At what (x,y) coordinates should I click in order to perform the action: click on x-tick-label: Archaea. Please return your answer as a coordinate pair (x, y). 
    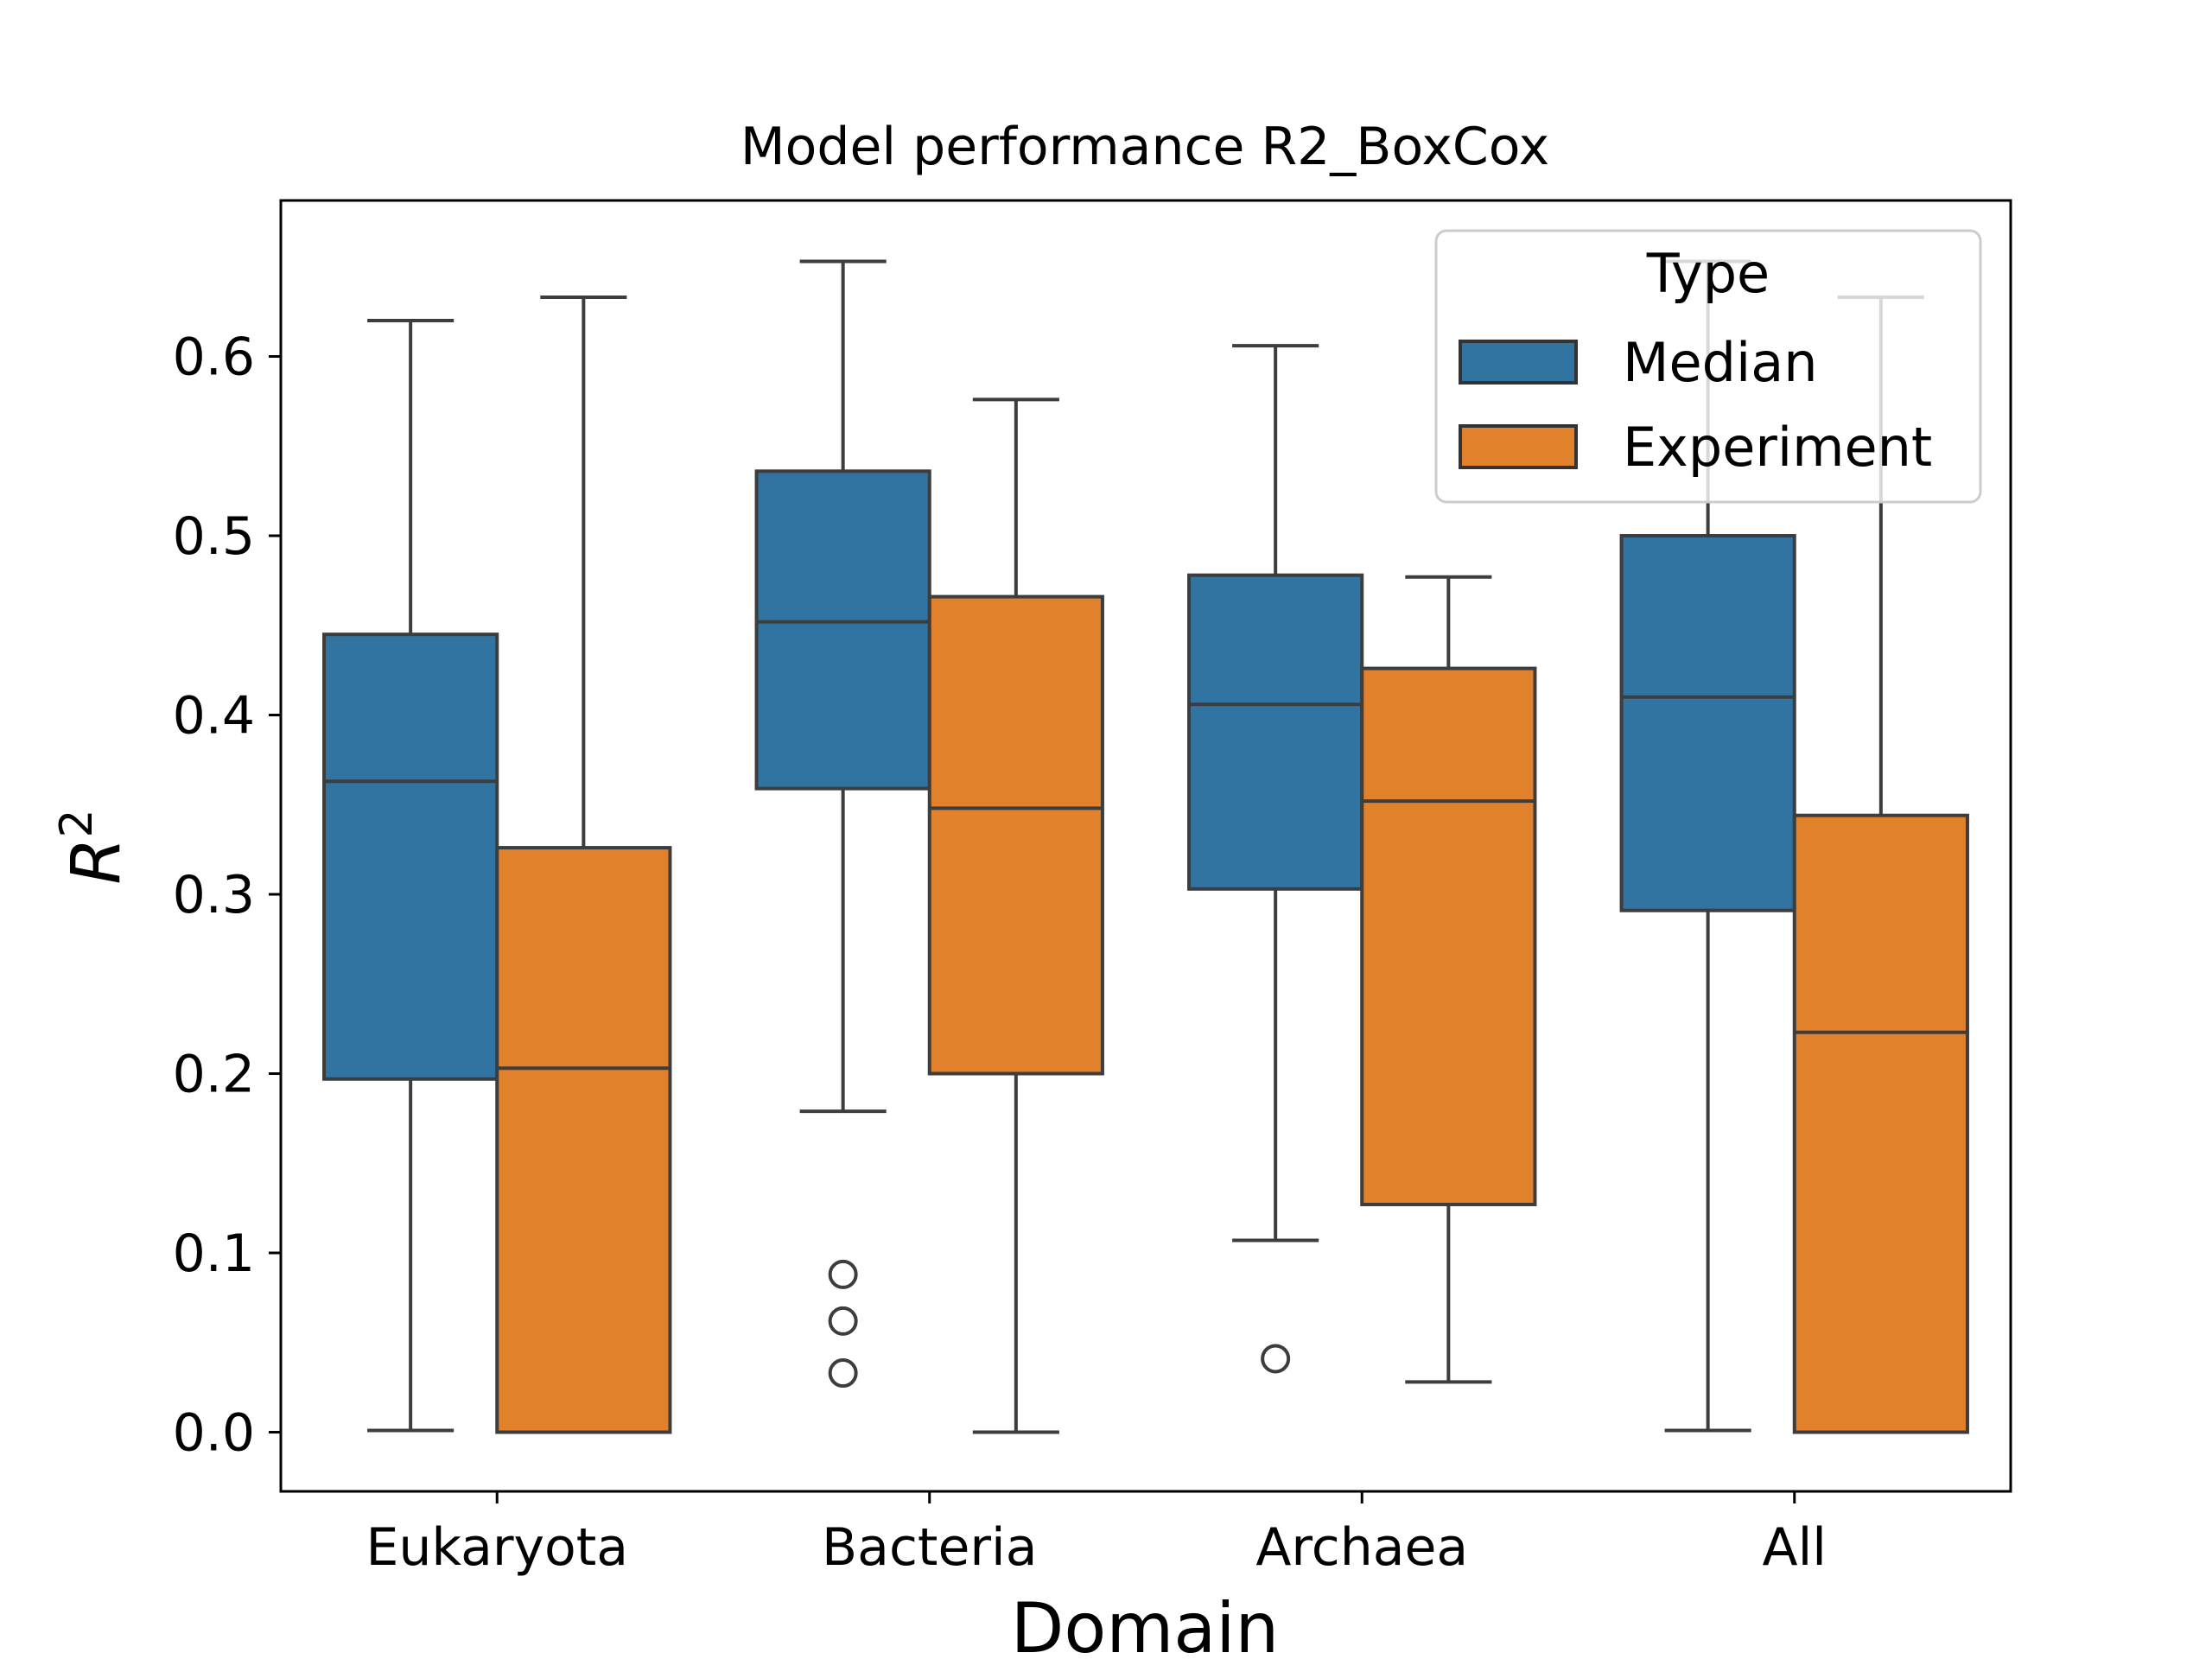
    Looking at the image, I should click on (1361, 1547).